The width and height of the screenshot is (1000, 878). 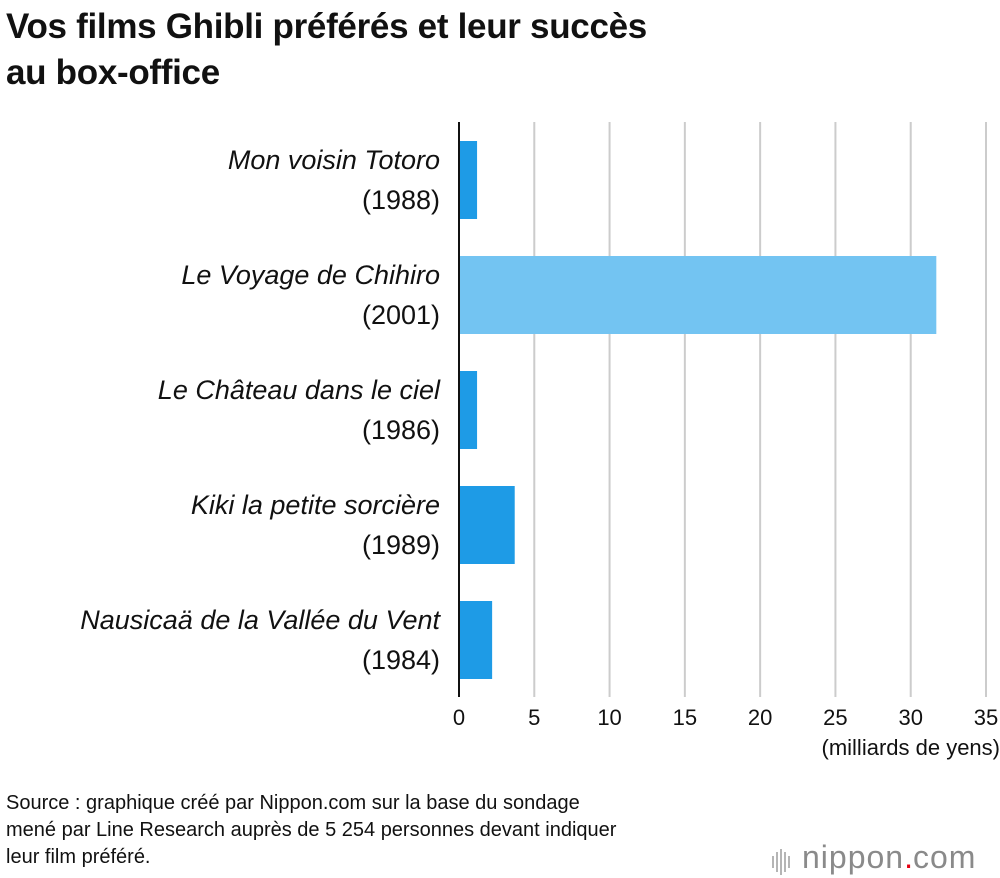 I want to click on category-name: Nausicaä de la Vallée du Vent, so click(x=260, y=620).